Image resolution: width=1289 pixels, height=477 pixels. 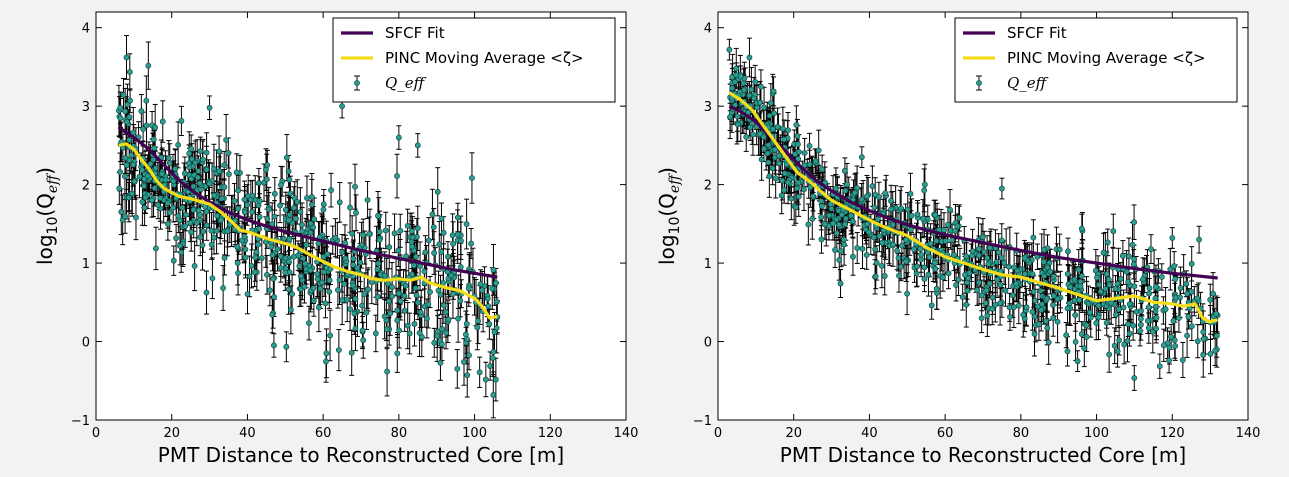 What do you see at coordinates (1096, 433) in the screenshot?
I see `x-tick-label: 100` at bounding box center [1096, 433].